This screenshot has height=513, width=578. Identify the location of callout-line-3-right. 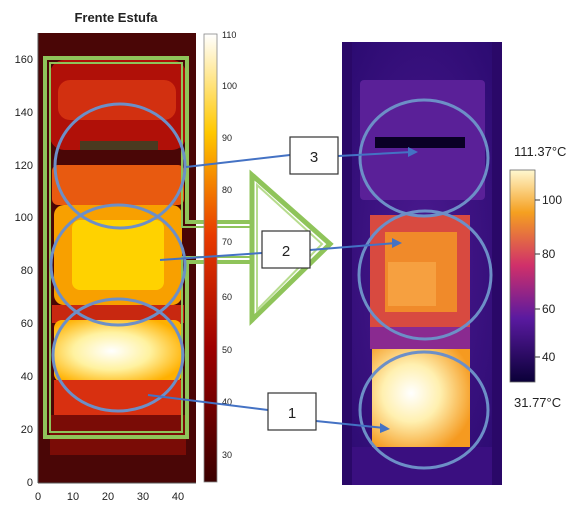
(375, 154).